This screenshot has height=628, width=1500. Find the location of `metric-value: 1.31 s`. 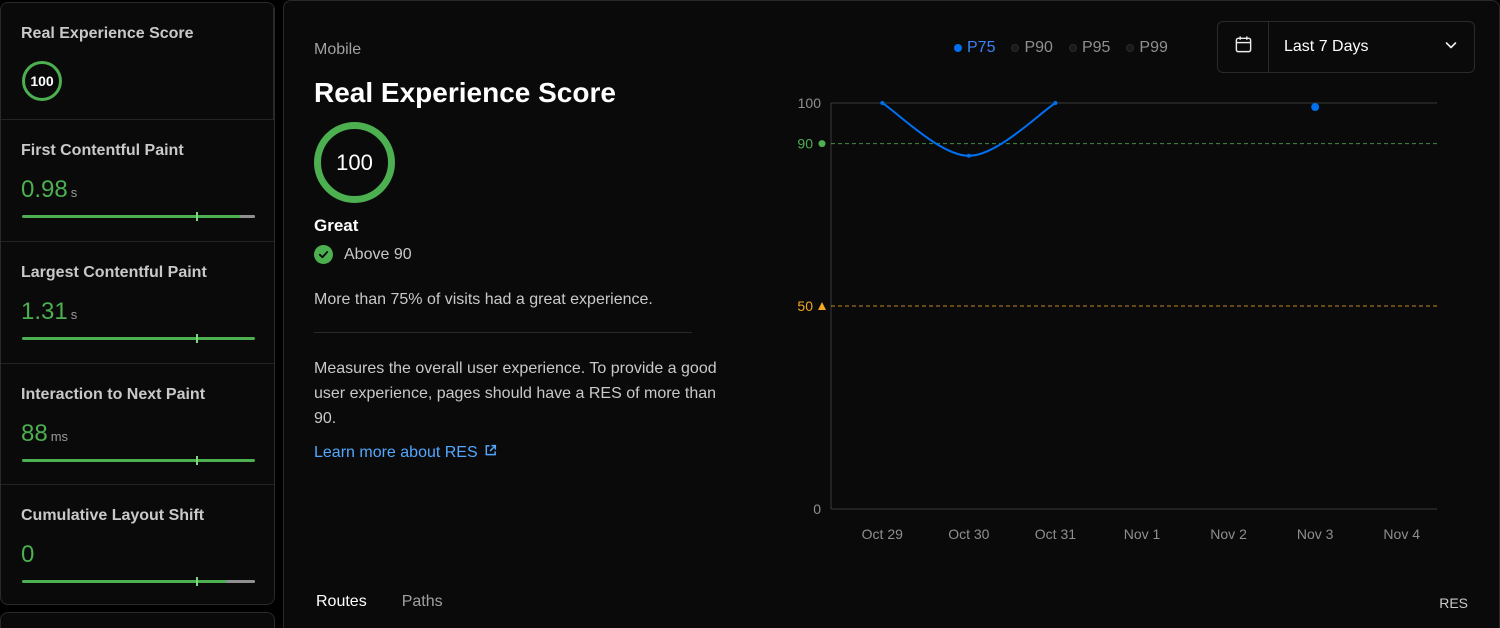

metric-value: 1.31 s is located at coordinates (49, 311).